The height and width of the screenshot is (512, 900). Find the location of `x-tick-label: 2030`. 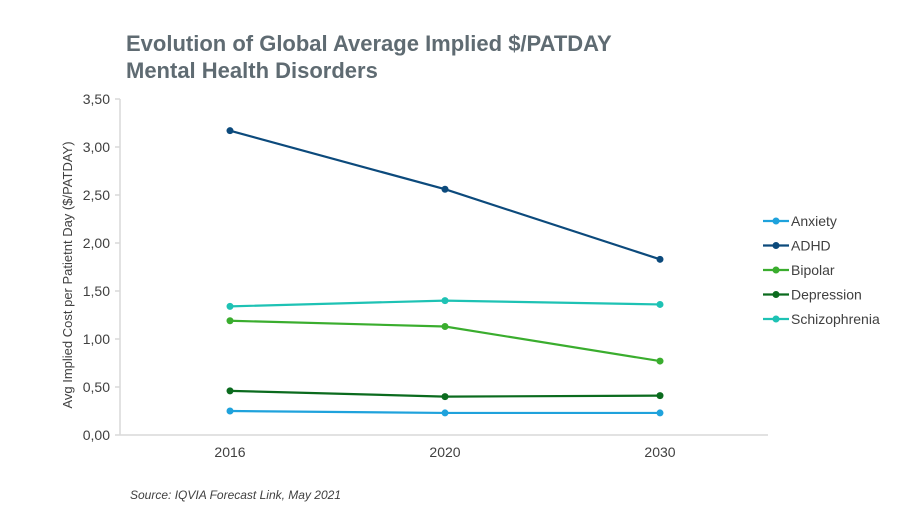

x-tick-label: 2030 is located at coordinates (659, 452).